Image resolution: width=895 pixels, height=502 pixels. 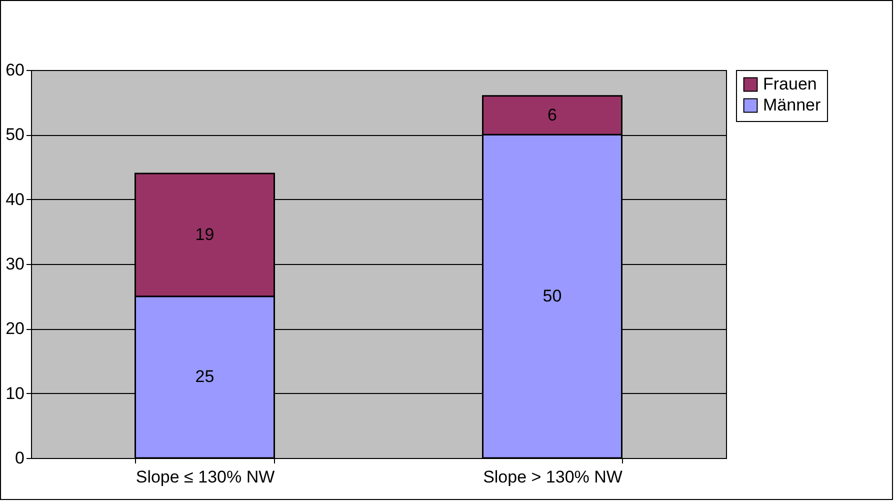 What do you see at coordinates (15, 70) in the screenshot?
I see `y-tick-label: 60` at bounding box center [15, 70].